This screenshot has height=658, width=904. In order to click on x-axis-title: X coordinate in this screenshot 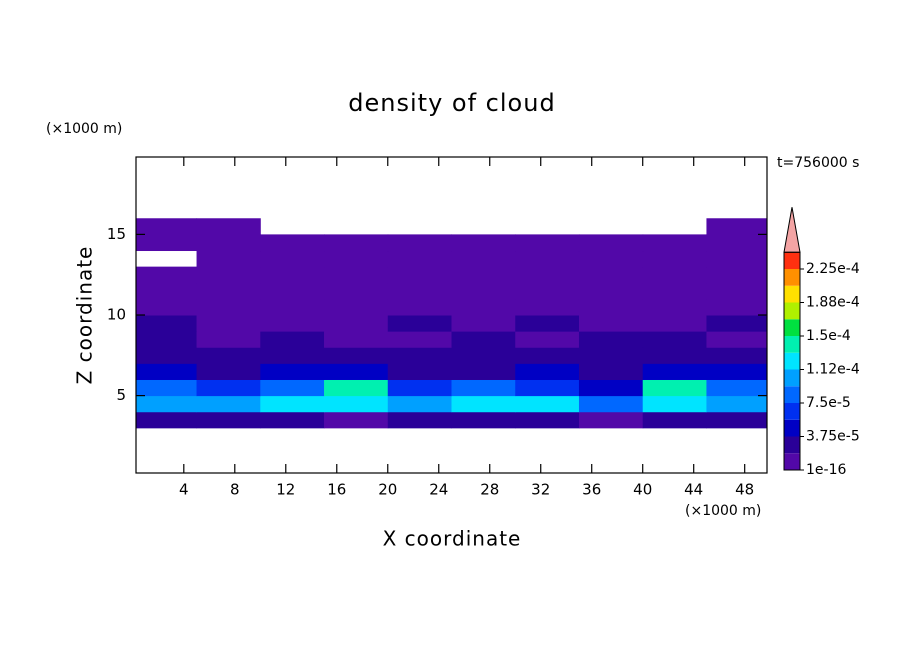, I will do `click(452, 539)`.